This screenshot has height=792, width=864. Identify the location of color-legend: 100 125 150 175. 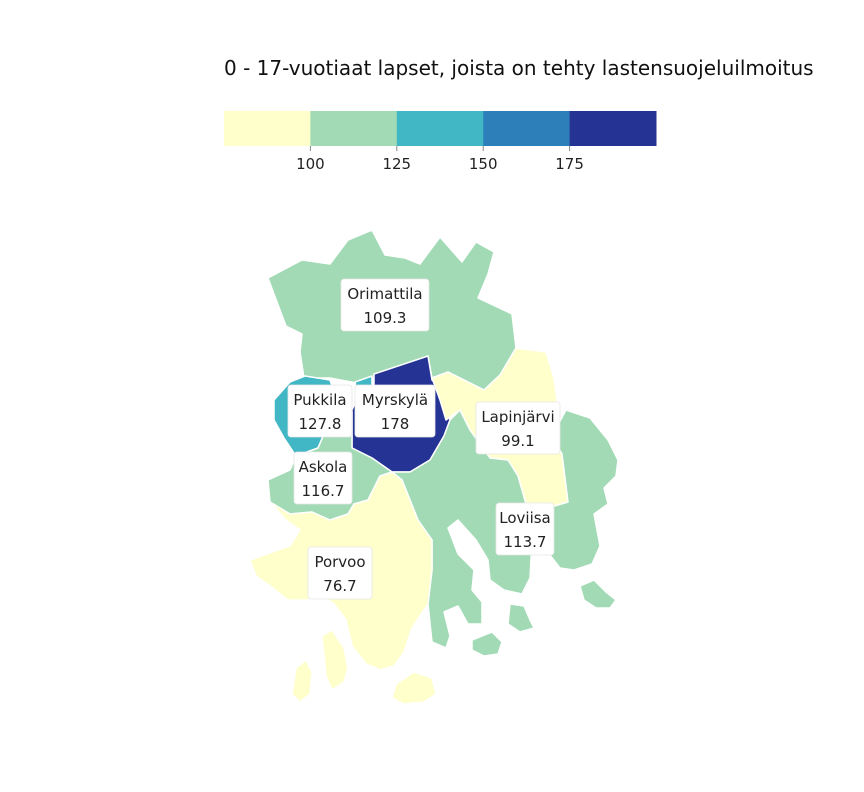
(444, 146).